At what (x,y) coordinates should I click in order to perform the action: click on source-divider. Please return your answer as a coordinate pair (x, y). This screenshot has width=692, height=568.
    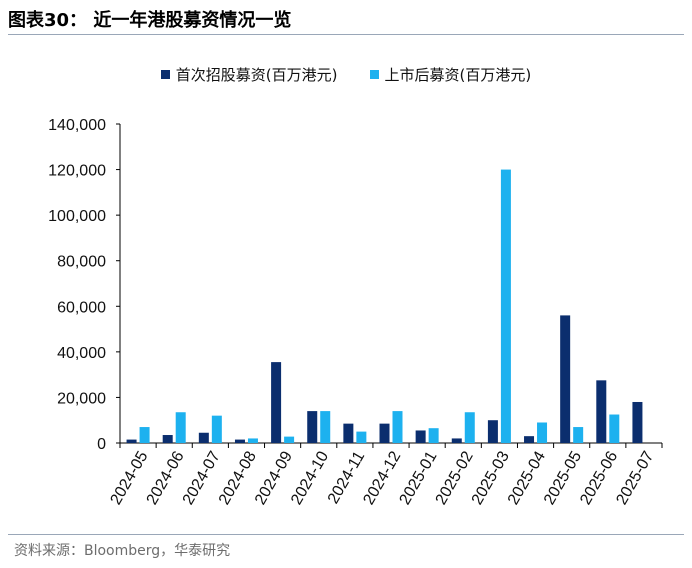
    Looking at the image, I should click on (346, 534).